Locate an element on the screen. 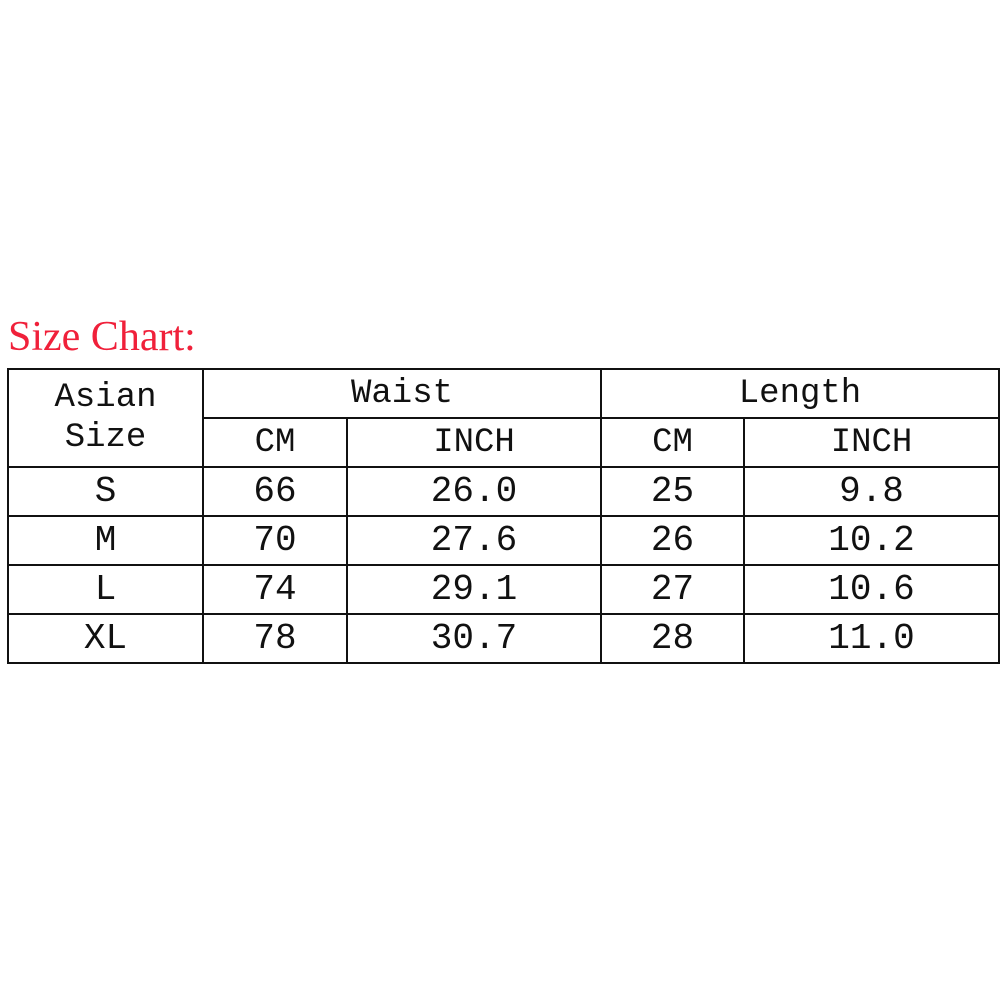  waist-inch-header: INCH is located at coordinates (474, 442).